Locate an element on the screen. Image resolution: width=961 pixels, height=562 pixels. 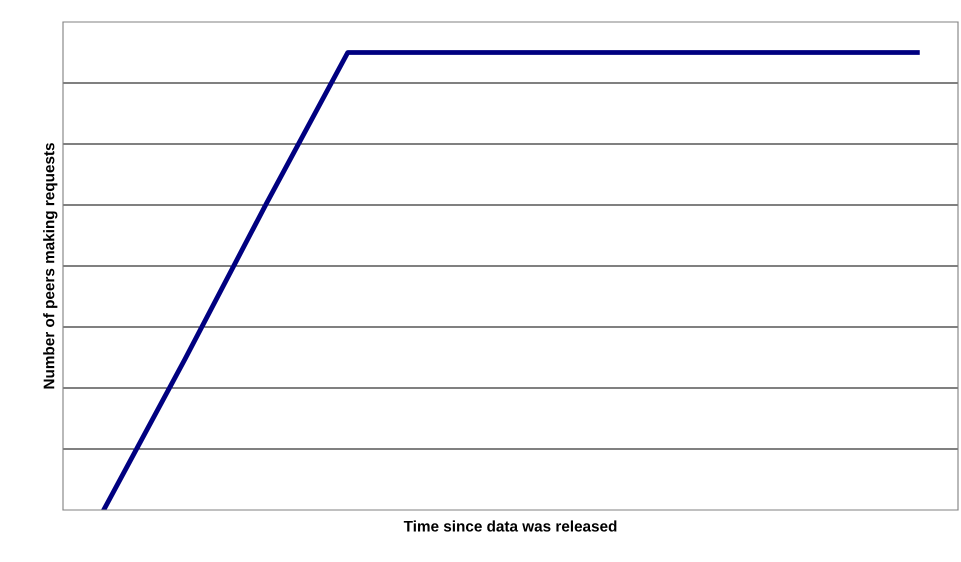
x-axis-title: Time since data was released is located at coordinates (510, 526).